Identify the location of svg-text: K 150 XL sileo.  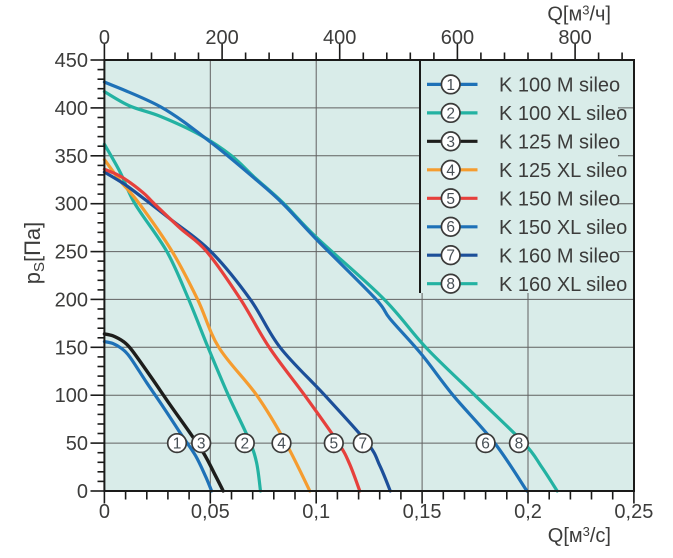
(563, 228).